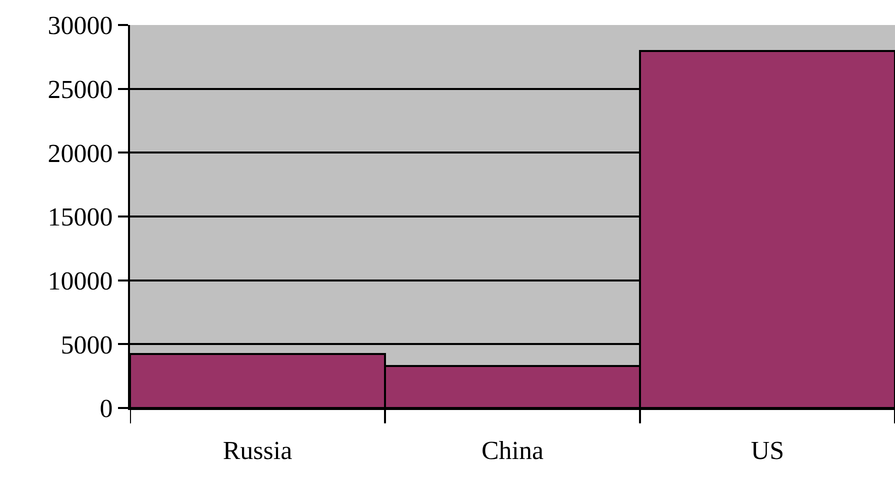 This screenshot has width=895, height=478. I want to click on y-tick-label: 20000, so click(80, 153).